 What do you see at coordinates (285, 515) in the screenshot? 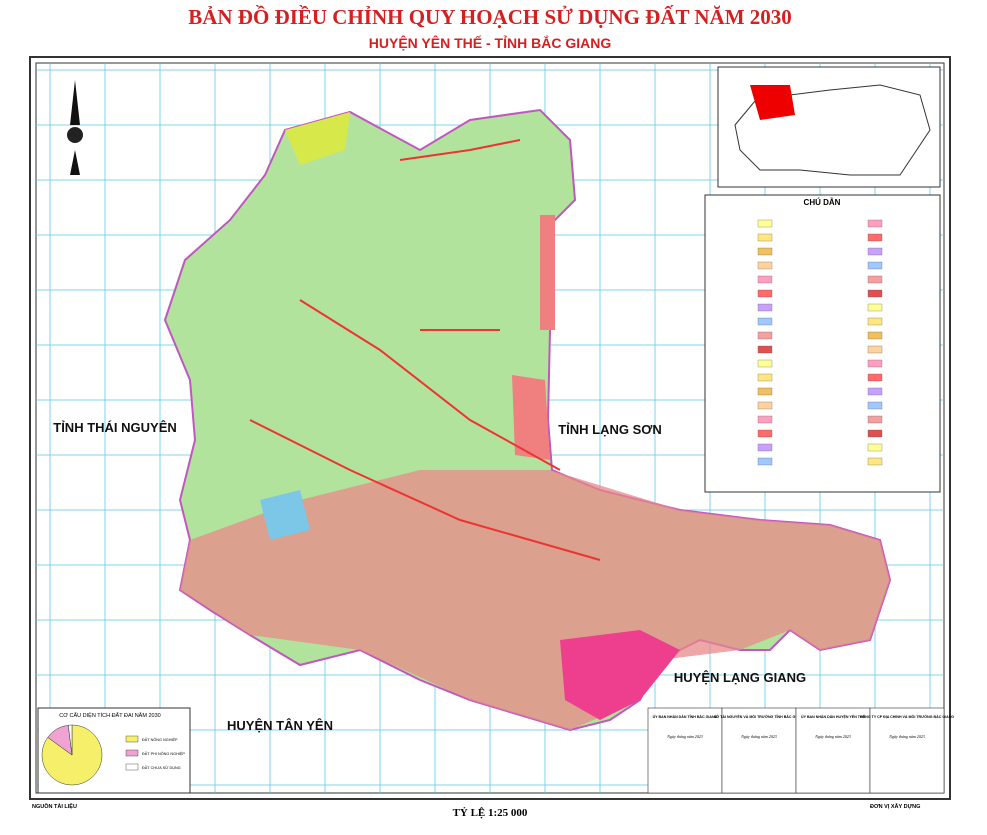
I see `lake` at bounding box center [285, 515].